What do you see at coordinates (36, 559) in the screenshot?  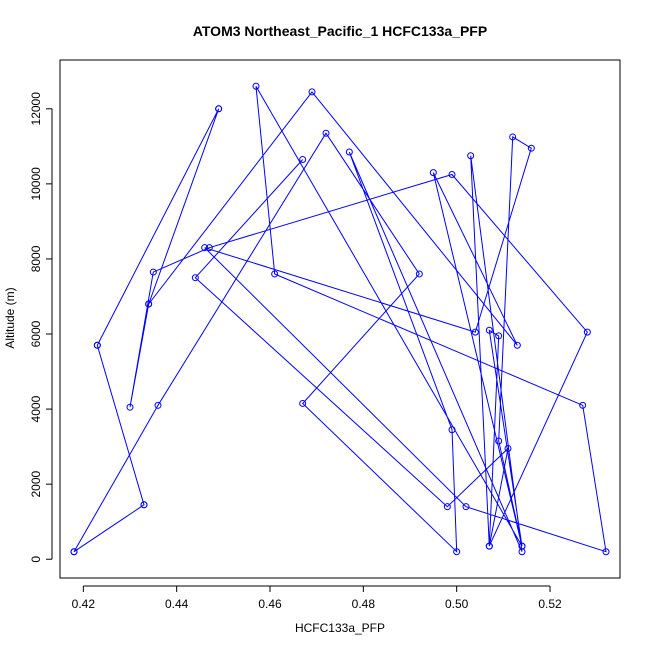 I see `y-tick-label: 0` at bounding box center [36, 559].